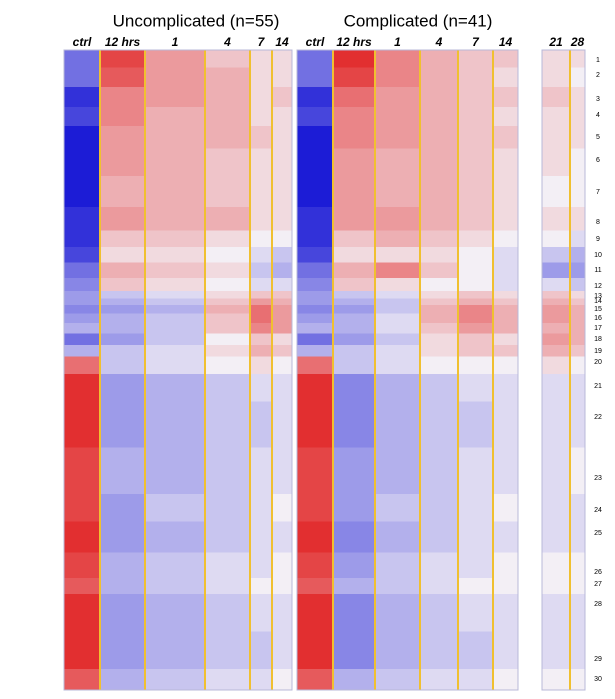 The height and width of the screenshot is (699, 615). I want to click on row-label: 13, so click(598, 296).